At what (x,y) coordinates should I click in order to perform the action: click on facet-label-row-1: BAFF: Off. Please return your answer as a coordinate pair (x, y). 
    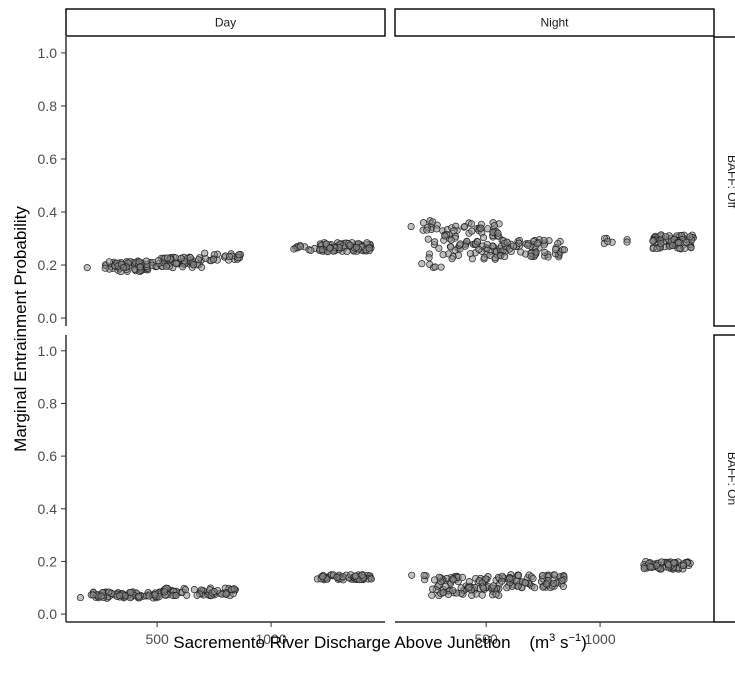
    Looking at the image, I should click on (730, 182).